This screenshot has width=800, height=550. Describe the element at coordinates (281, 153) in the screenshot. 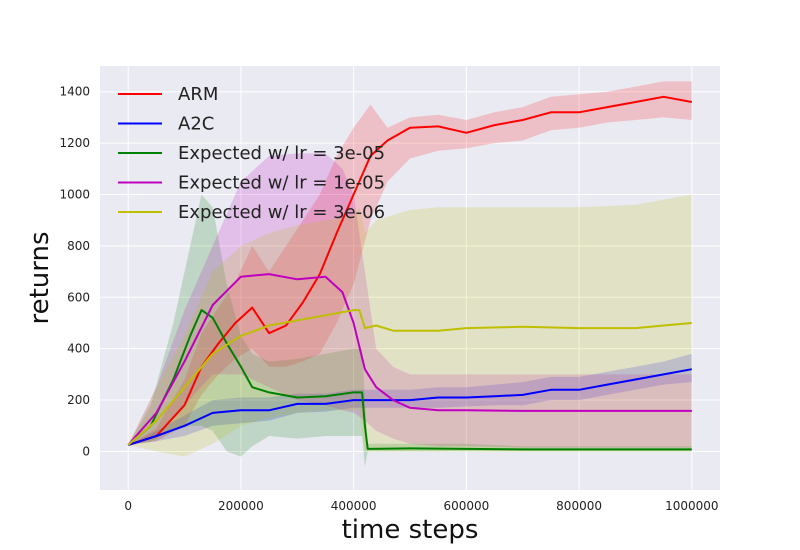

I see `legend-label: Expected w/ lr = 3e-05` at that location.